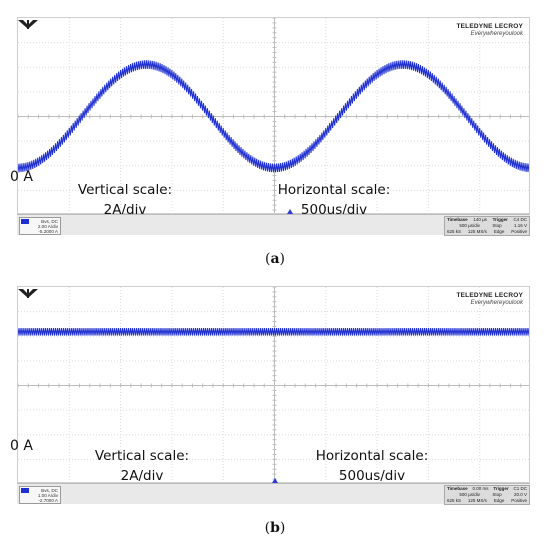 The height and width of the screenshot is (544, 550). I want to click on channel-box-b: Bvs, DC 1.00 A/div -2.7000 A, so click(40, 495).